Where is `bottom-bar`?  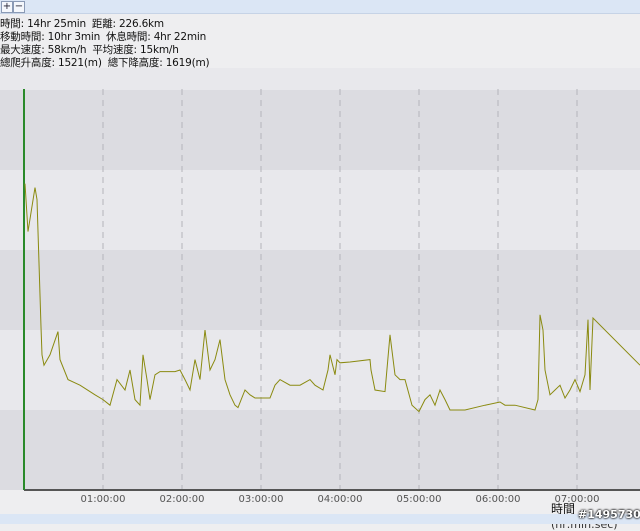 bottom-bar is located at coordinates (320, 519).